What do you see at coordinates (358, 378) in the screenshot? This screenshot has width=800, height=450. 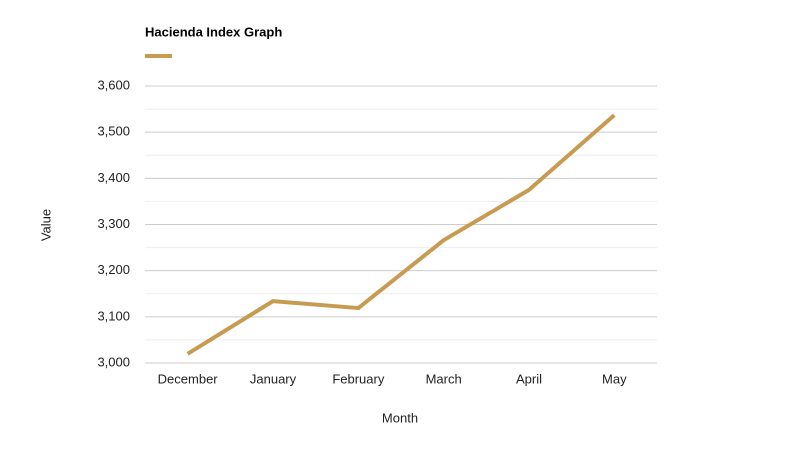 I see `x-tick-label: February` at bounding box center [358, 378].